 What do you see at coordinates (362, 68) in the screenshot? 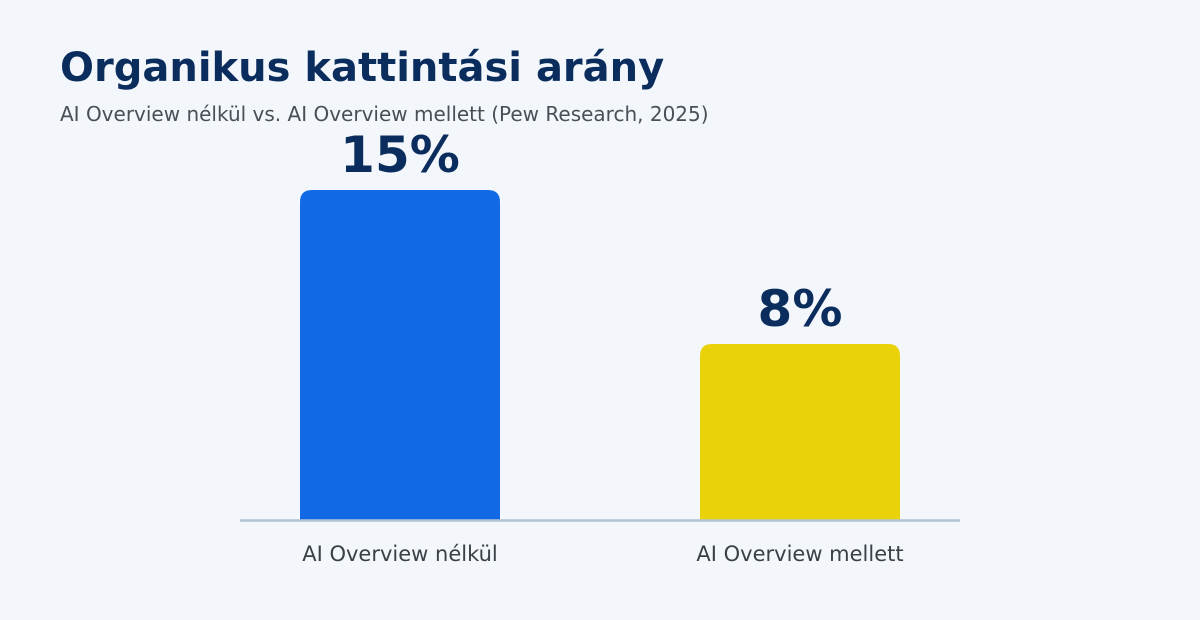
I see `chart-title: Organikus kattintási arány` at bounding box center [362, 68].